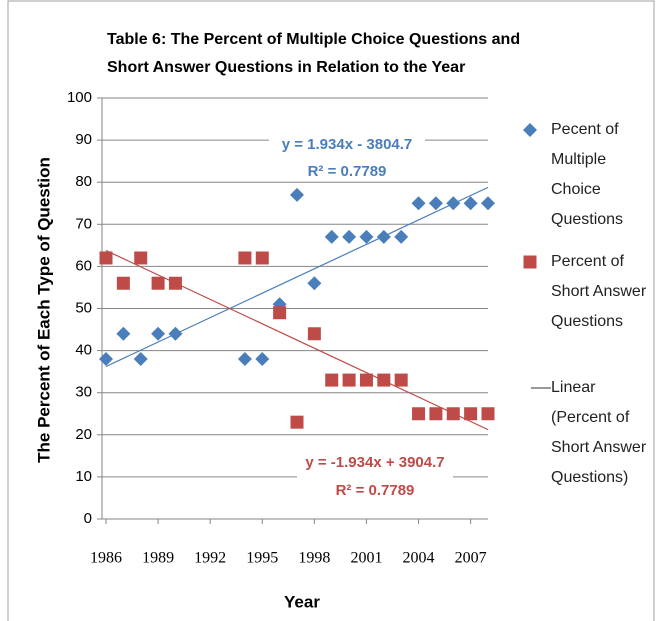 The width and height of the screenshot is (656, 621). Describe the element at coordinates (83, 307) in the screenshot. I see `y-tick-label: 50` at that location.